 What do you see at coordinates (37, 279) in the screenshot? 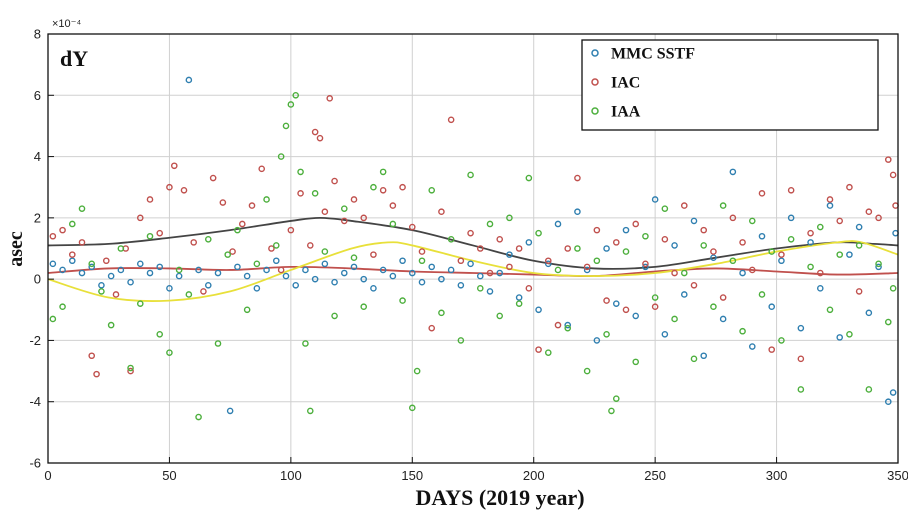
I see `y-tick-label: 0` at bounding box center [37, 279].